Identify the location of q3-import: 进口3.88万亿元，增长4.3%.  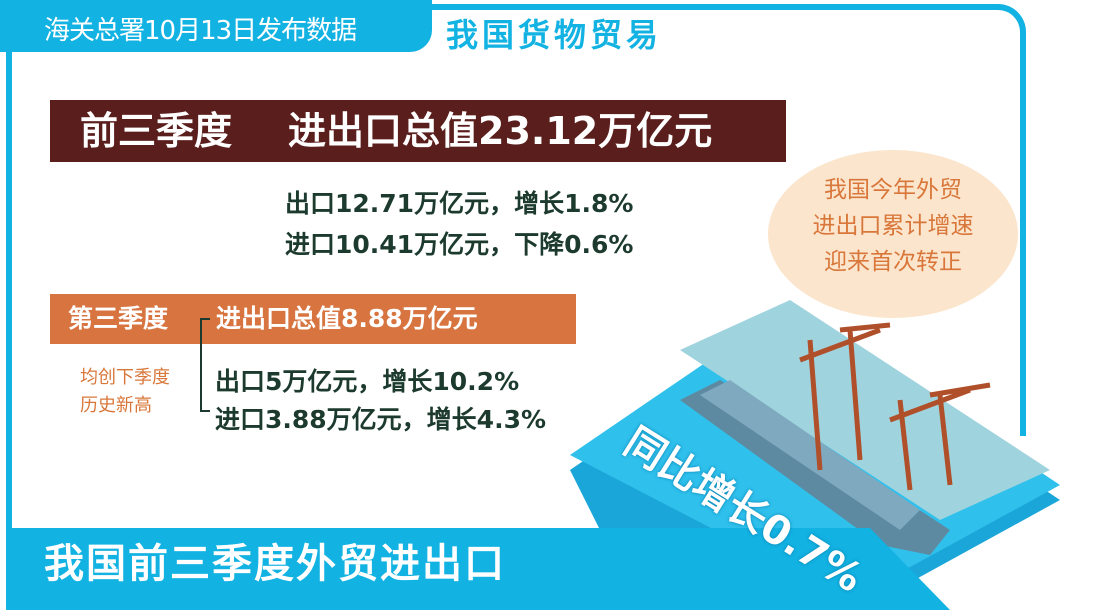
(381, 419).